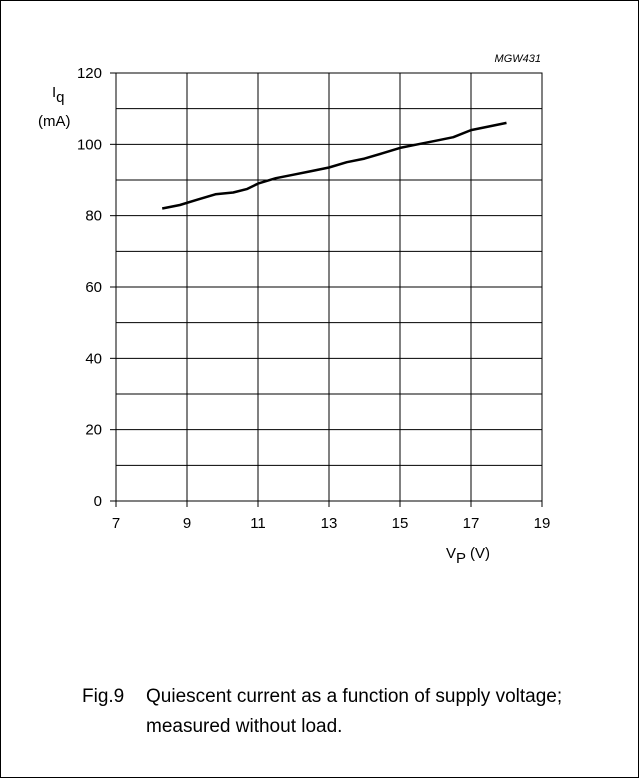  Describe the element at coordinates (451, 553) in the screenshot. I see `x-axis-symbol: V` at that location.